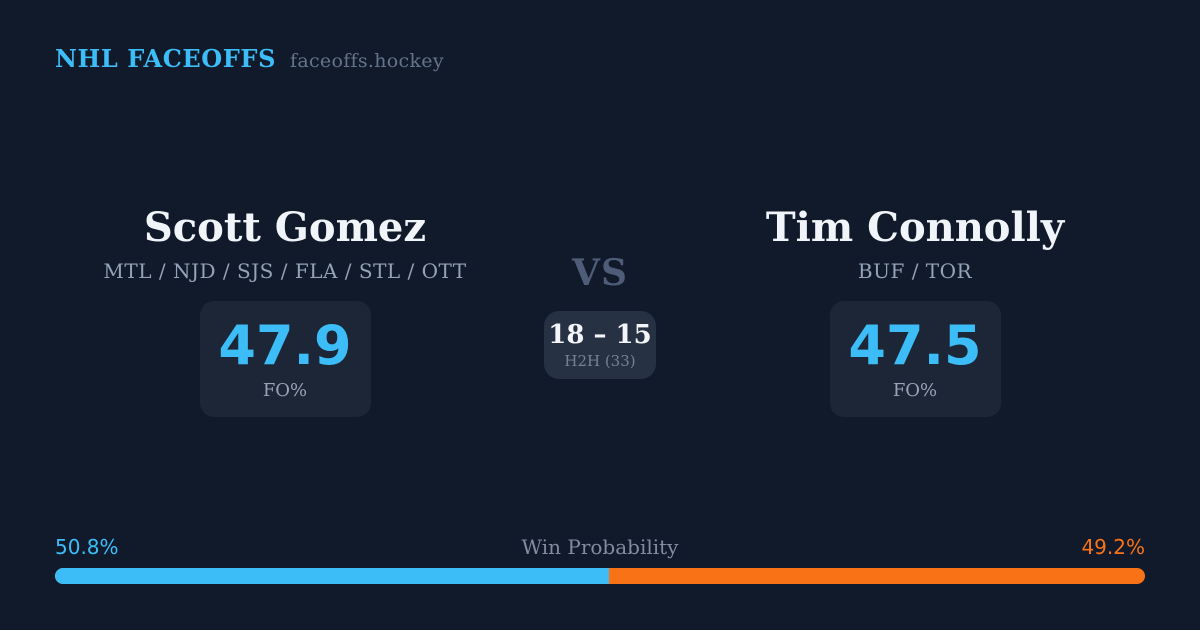 The width and height of the screenshot is (1200, 630). What do you see at coordinates (285, 227) in the screenshot?
I see `player-name: Scott Gomez` at bounding box center [285, 227].